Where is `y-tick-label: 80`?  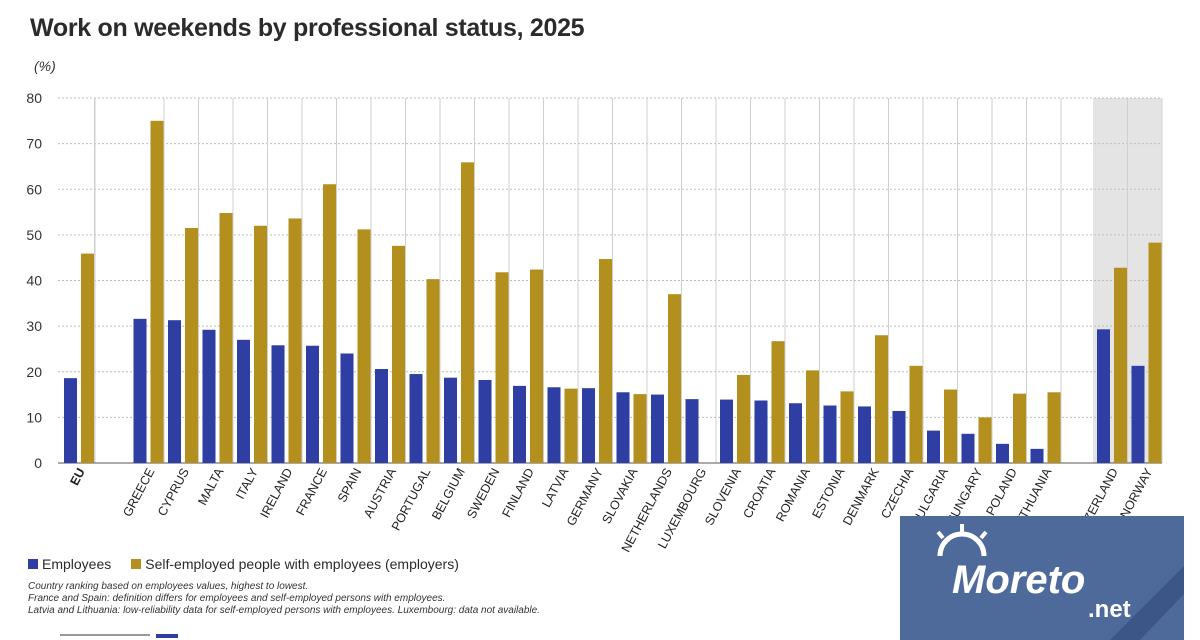
y-tick-label: 80 is located at coordinates (34, 98).